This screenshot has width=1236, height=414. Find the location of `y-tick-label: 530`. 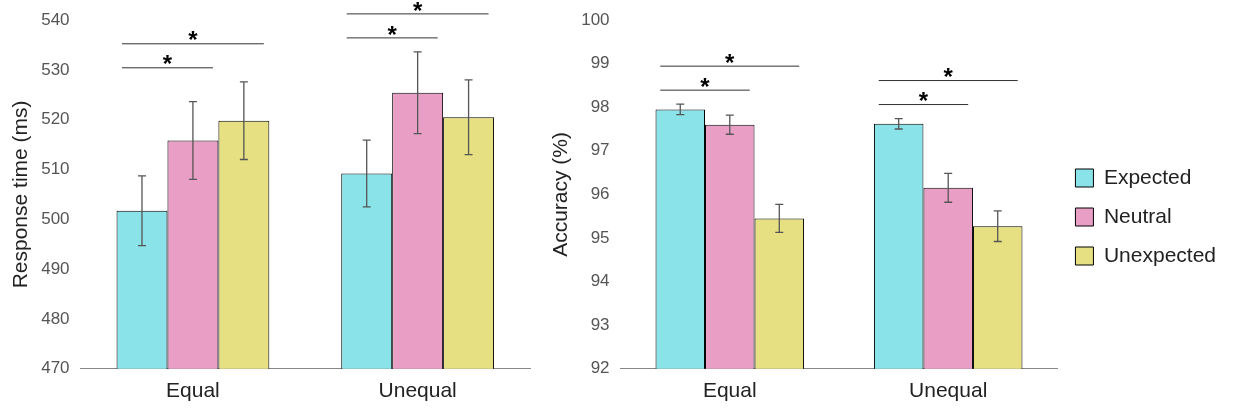

y-tick-label: 530 is located at coordinates (55, 69).